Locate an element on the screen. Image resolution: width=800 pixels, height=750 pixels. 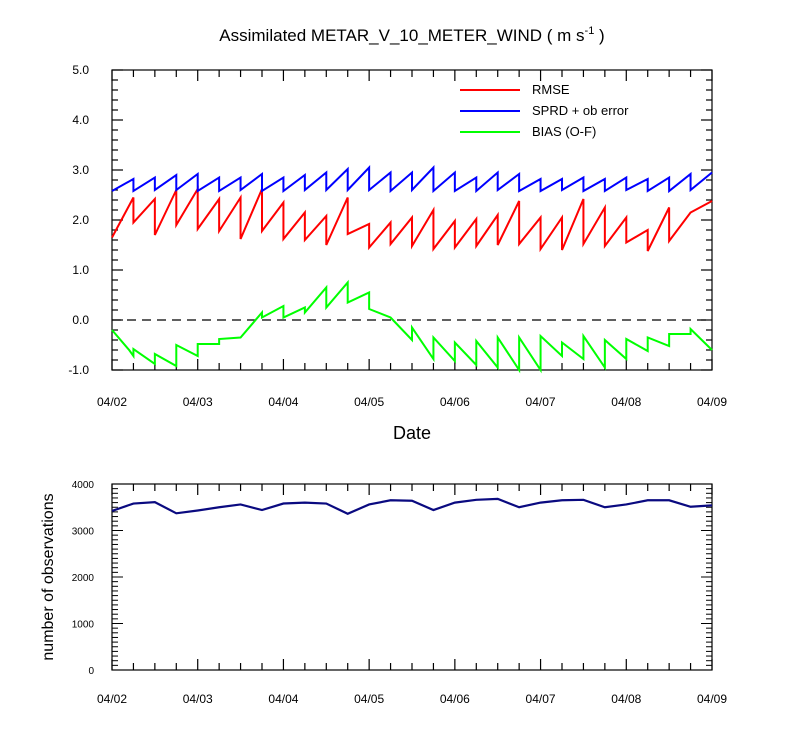
bottom-x-tick-label: 04/08 is located at coordinates (626, 699).